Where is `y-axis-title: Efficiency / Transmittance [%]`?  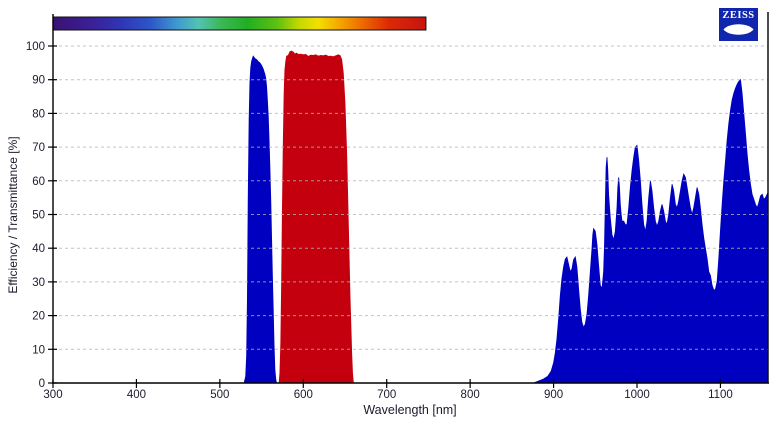 y-axis-title: Efficiency / Transmittance [%] is located at coordinates (13, 215).